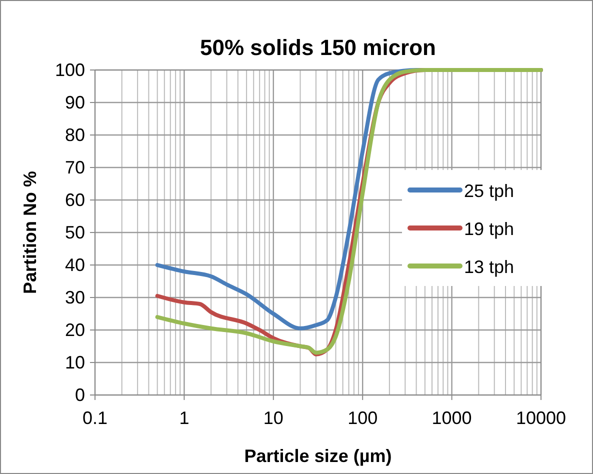 This screenshot has height=474, width=593. I want to click on y-tick-label: 0, so click(79, 395).